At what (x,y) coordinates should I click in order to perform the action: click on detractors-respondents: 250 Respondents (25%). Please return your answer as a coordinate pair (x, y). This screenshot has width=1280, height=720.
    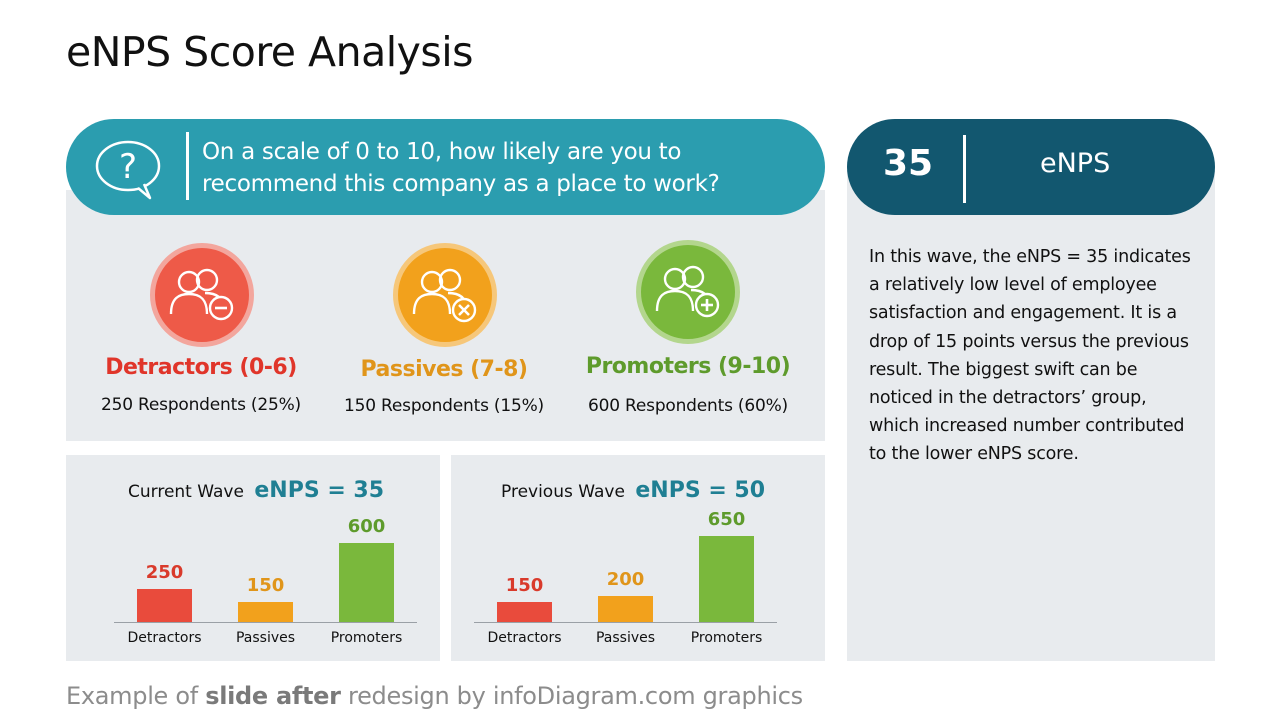
    Looking at the image, I should click on (201, 405).